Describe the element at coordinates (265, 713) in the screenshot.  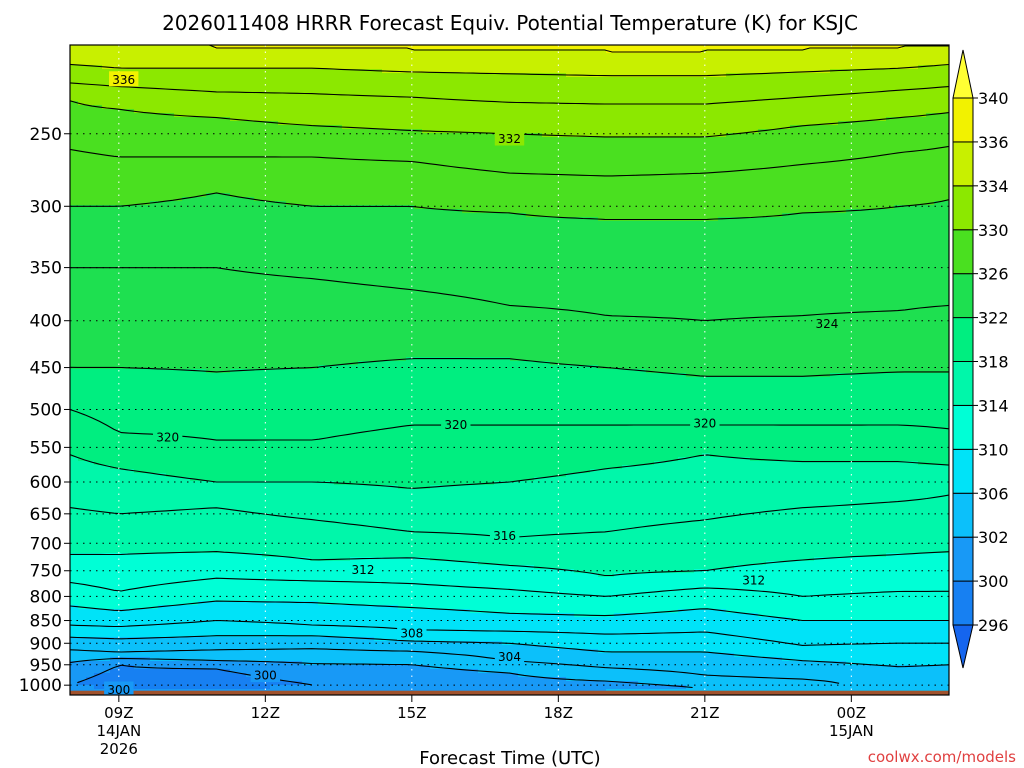
I see `x-tick-label: 12Z` at that location.